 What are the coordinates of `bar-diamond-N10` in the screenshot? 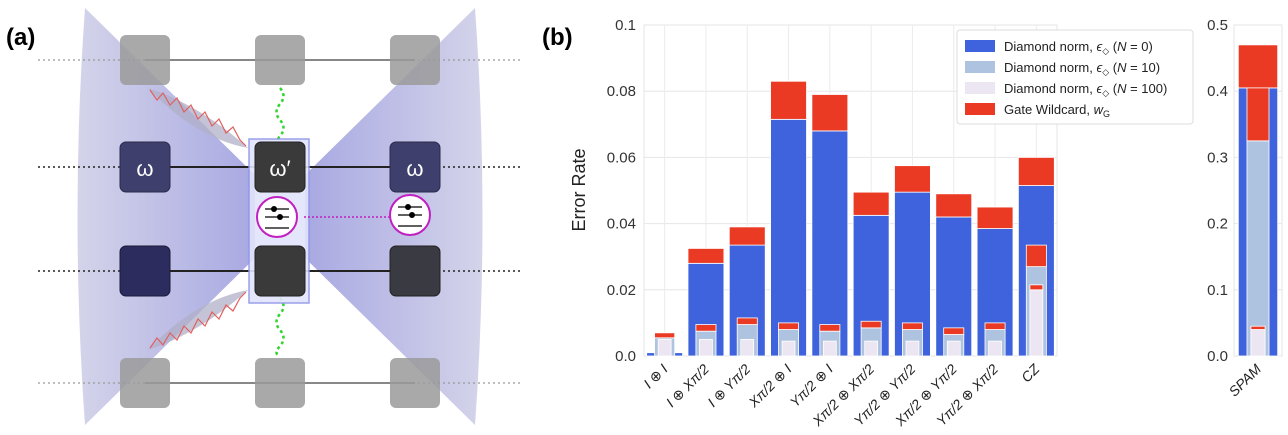 It's located at (1258, 248).